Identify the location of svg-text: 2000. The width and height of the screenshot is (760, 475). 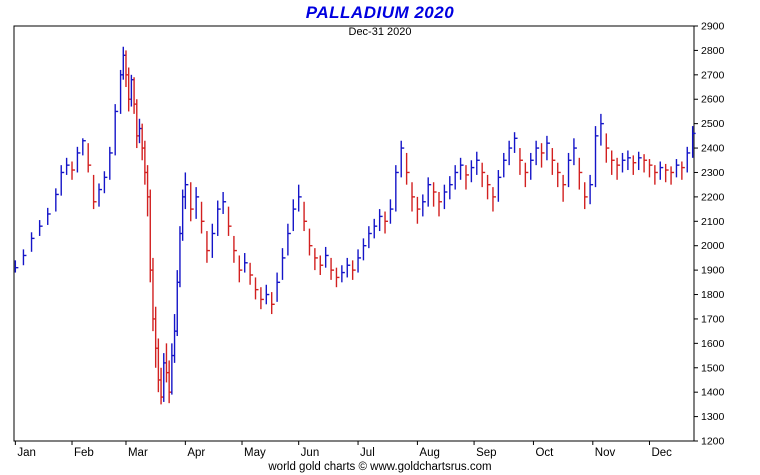
(713, 246).